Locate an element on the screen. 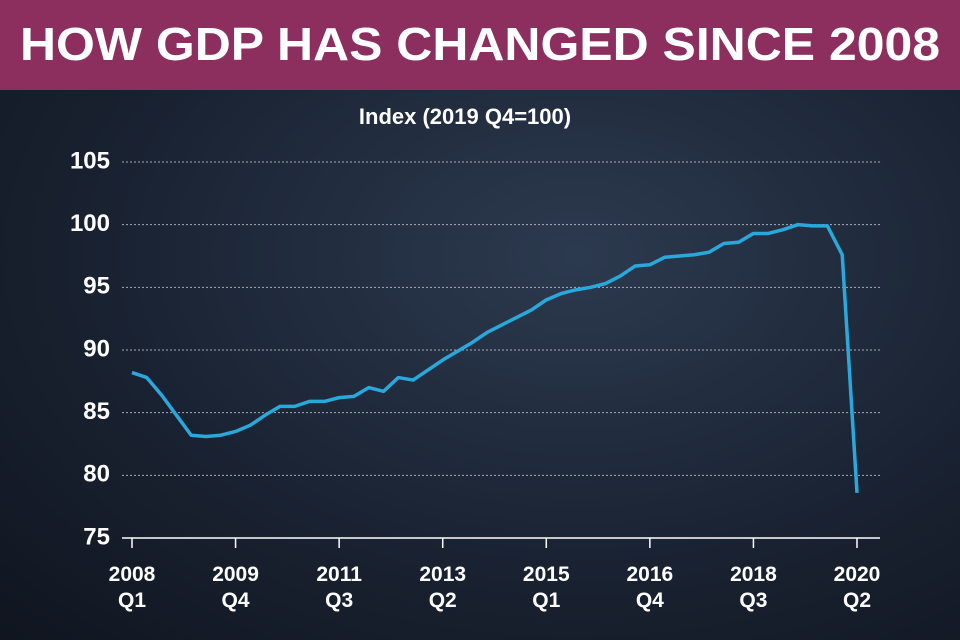 The width and height of the screenshot is (960, 640). y-tick-label: 75 is located at coordinates (96, 536).